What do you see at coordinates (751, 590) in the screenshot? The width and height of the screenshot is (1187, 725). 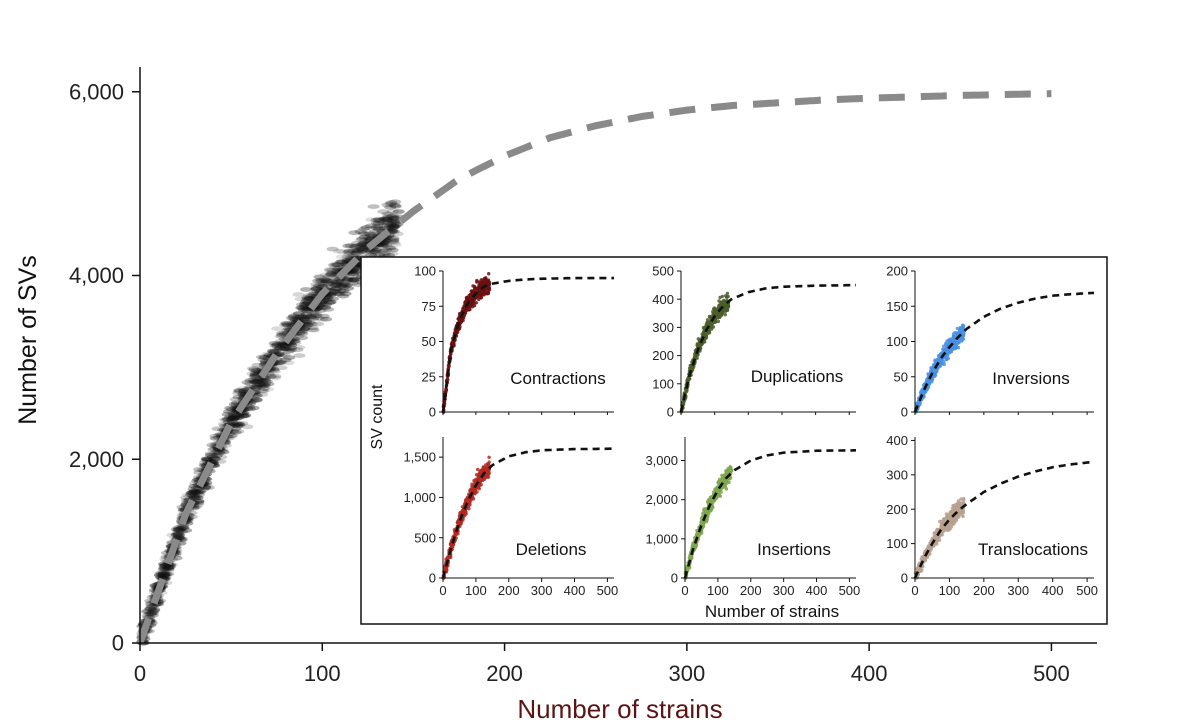 I see `insertions-x-tick-label: 200` at bounding box center [751, 590].